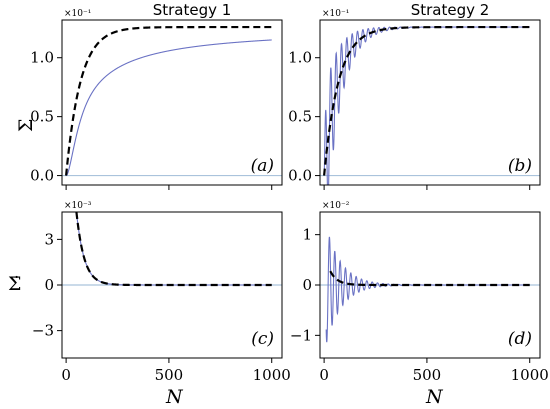 The width and height of the screenshot is (550, 409). Describe the element at coordinates (307, 235) in the screenshot. I see `y-tick-label: 1` at that location.